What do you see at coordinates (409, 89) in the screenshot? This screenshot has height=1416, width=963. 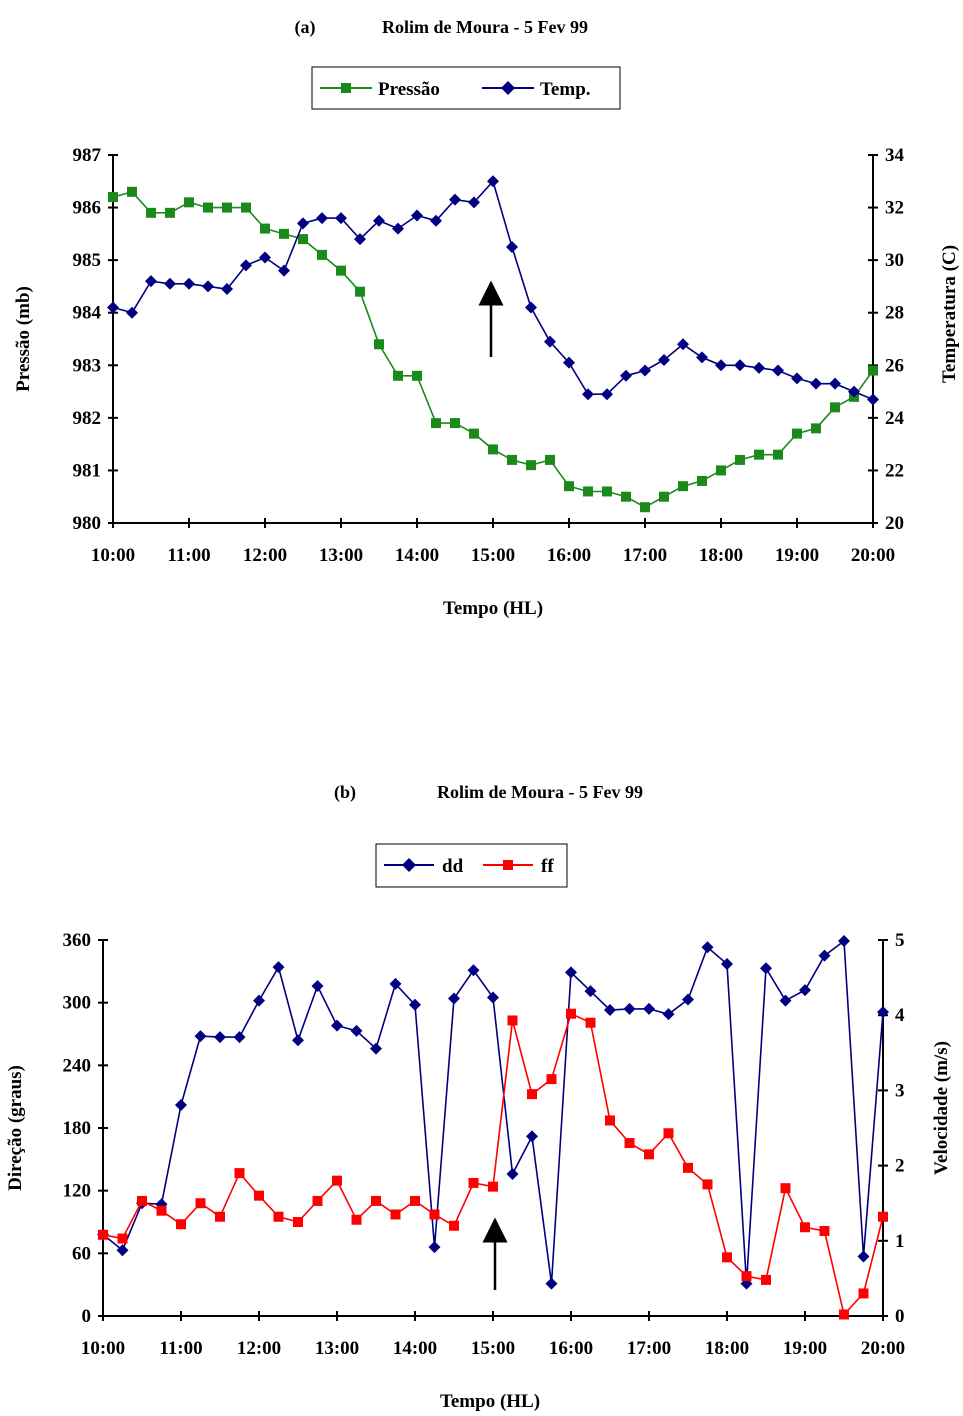 I see `legend-pressao-label: Pressão` at bounding box center [409, 89].